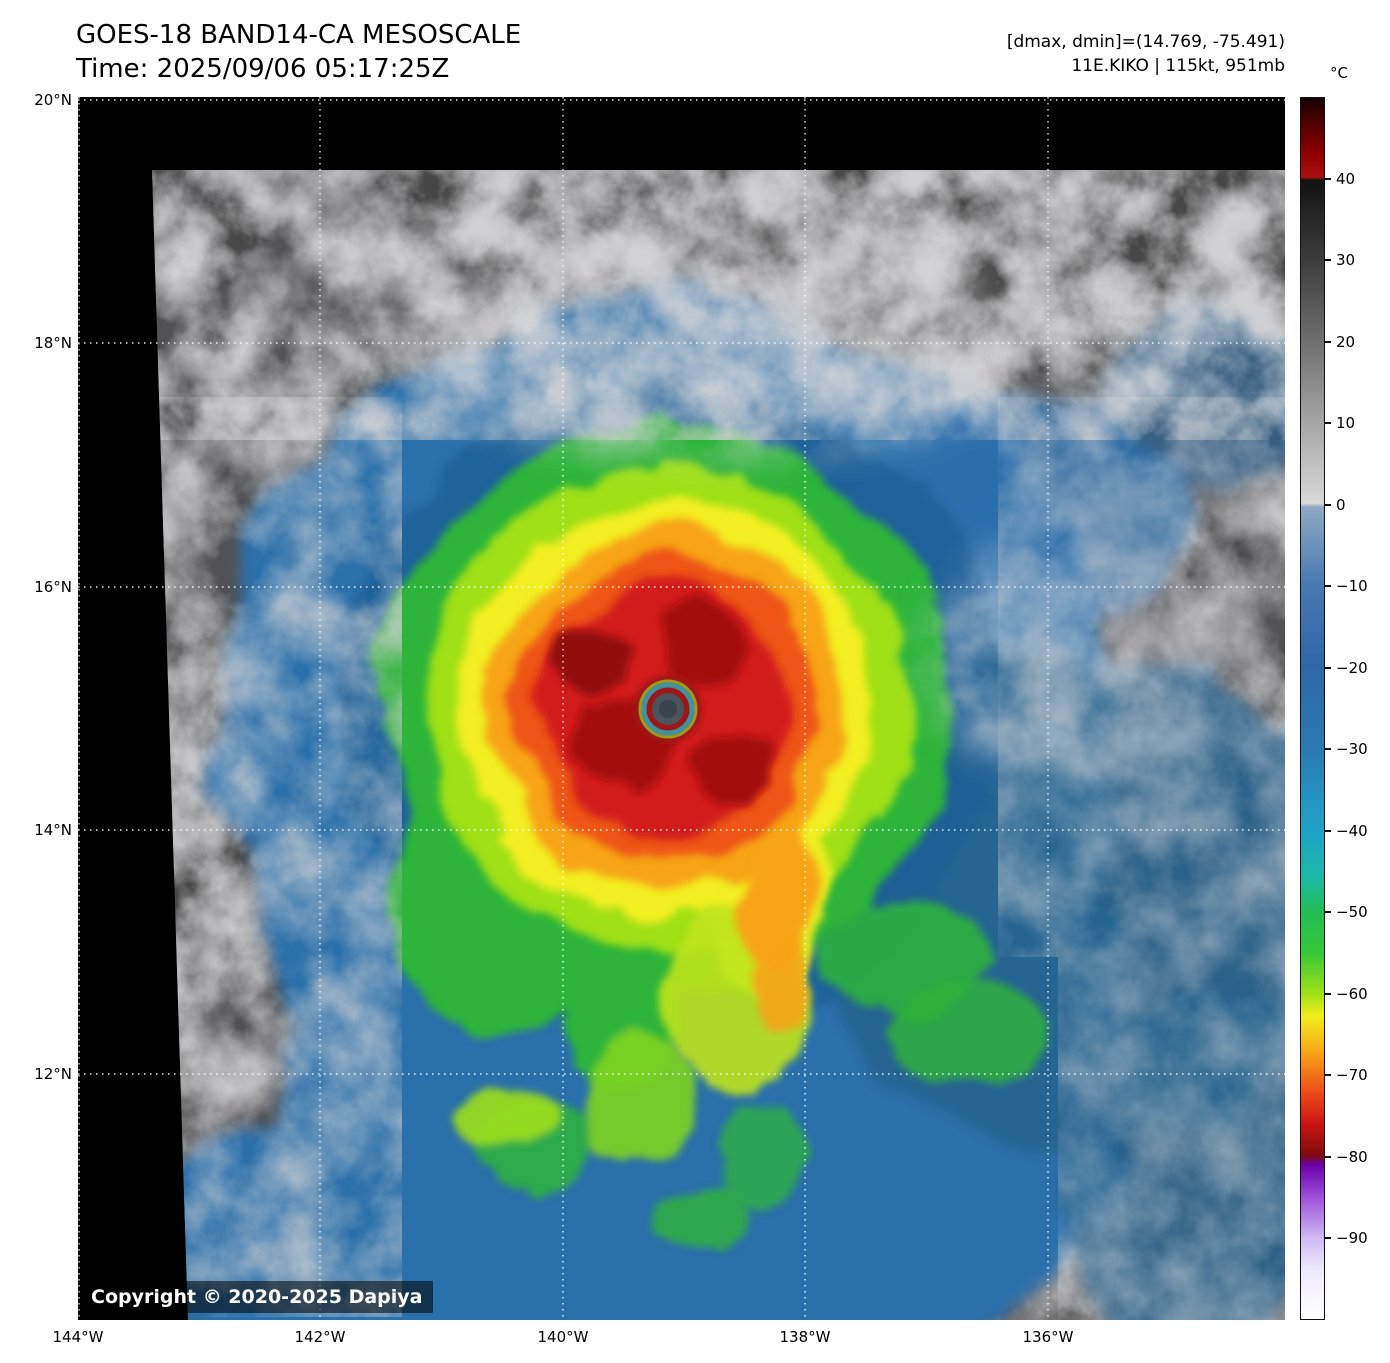  What do you see at coordinates (263, 69) in the screenshot?
I see `timestamp-line: Time: 2025/09/06 05:17:25Z` at bounding box center [263, 69].